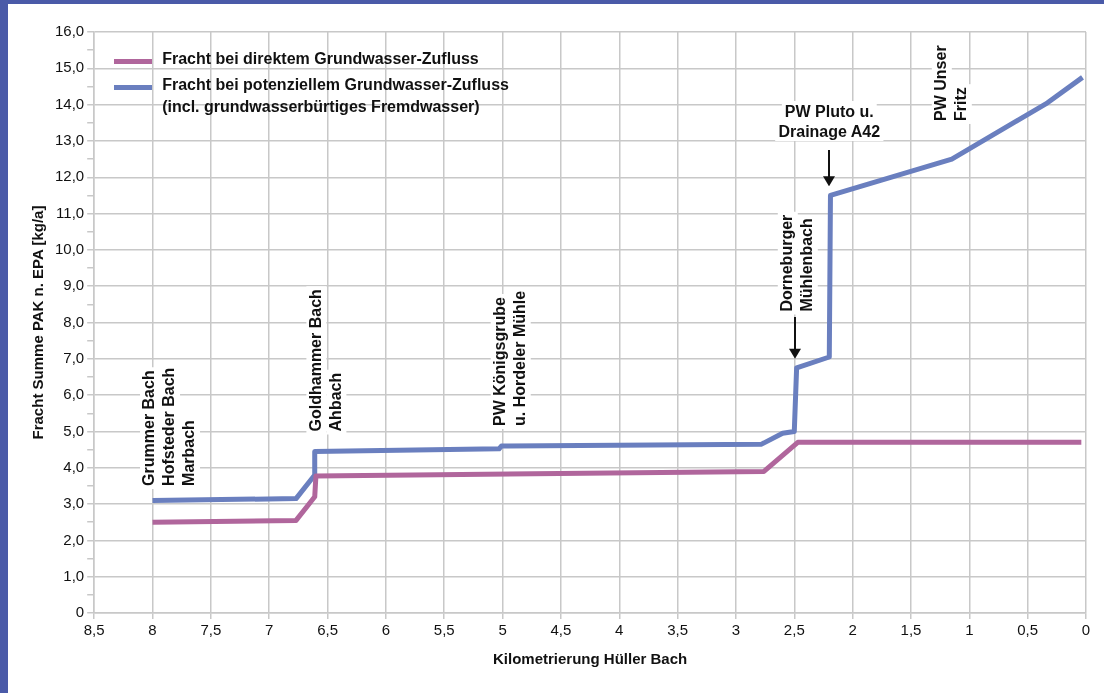 The image size is (1104, 693). What do you see at coordinates (69, 140) in the screenshot?
I see `y-tick-label: 13,0` at bounding box center [69, 140].